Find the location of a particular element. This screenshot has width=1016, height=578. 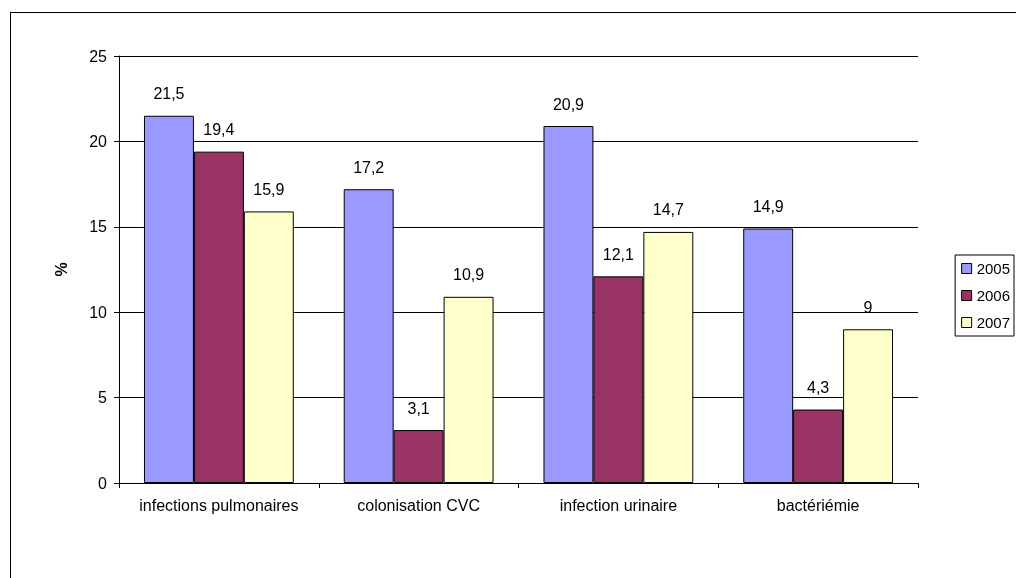

data-label: 4,3 is located at coordinates (818, 388).